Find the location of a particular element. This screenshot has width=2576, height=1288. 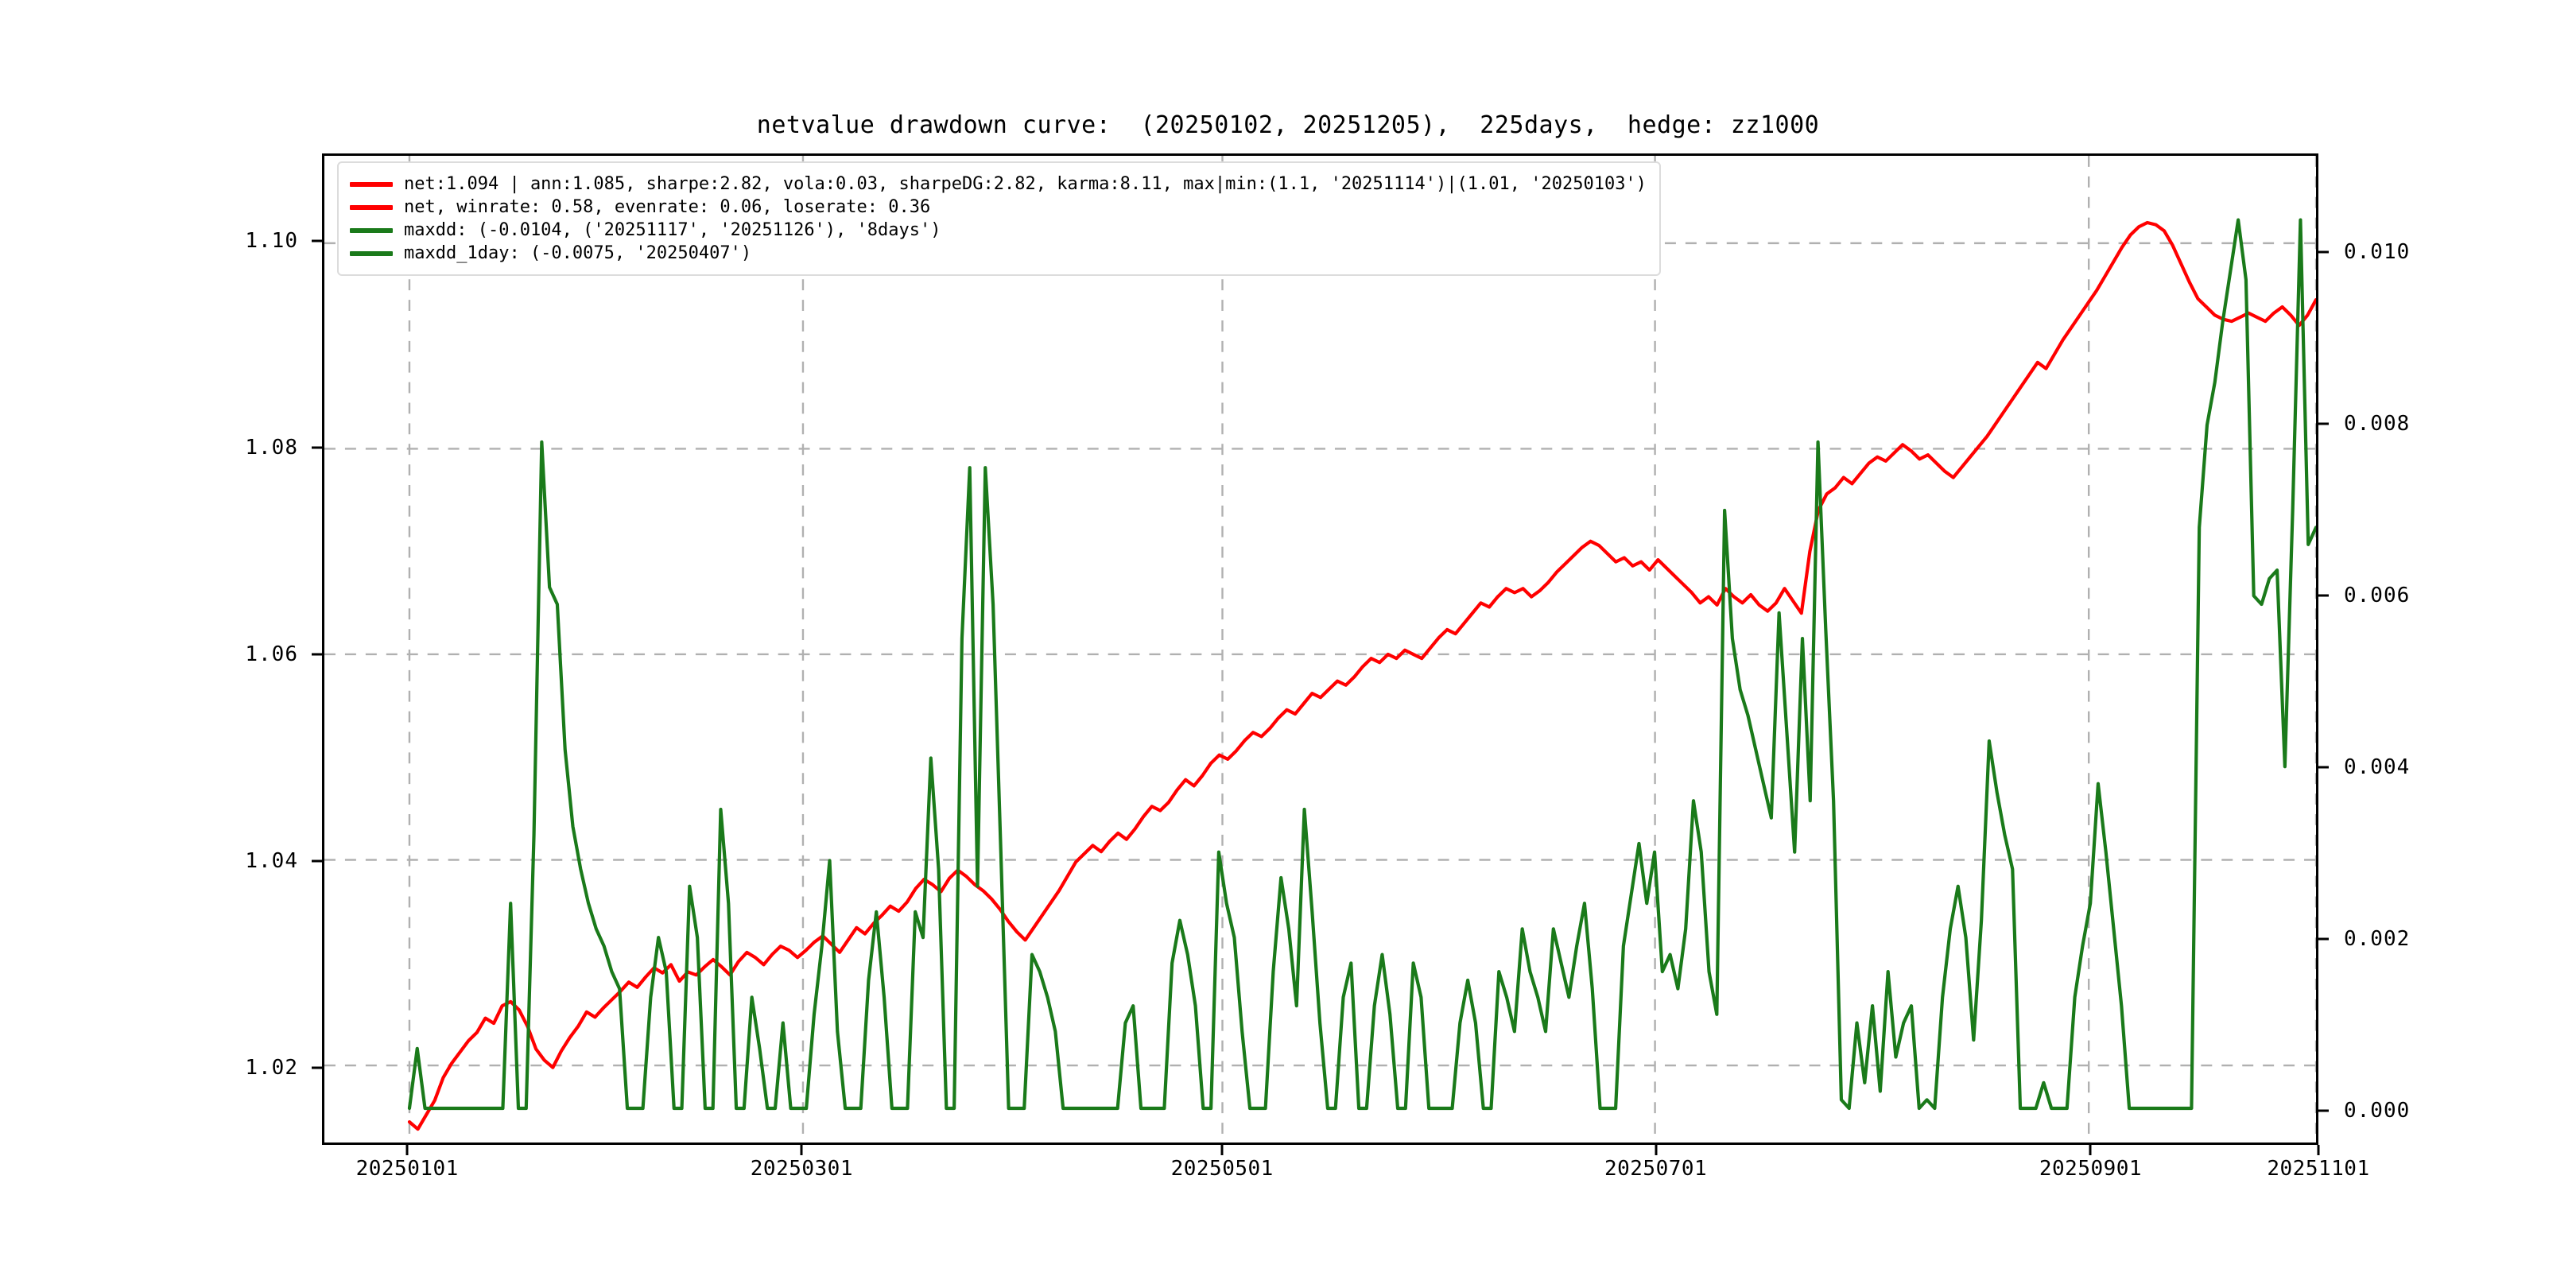

y-axis-left-tick-label: 1.06 is located at coordinates (271, 654).